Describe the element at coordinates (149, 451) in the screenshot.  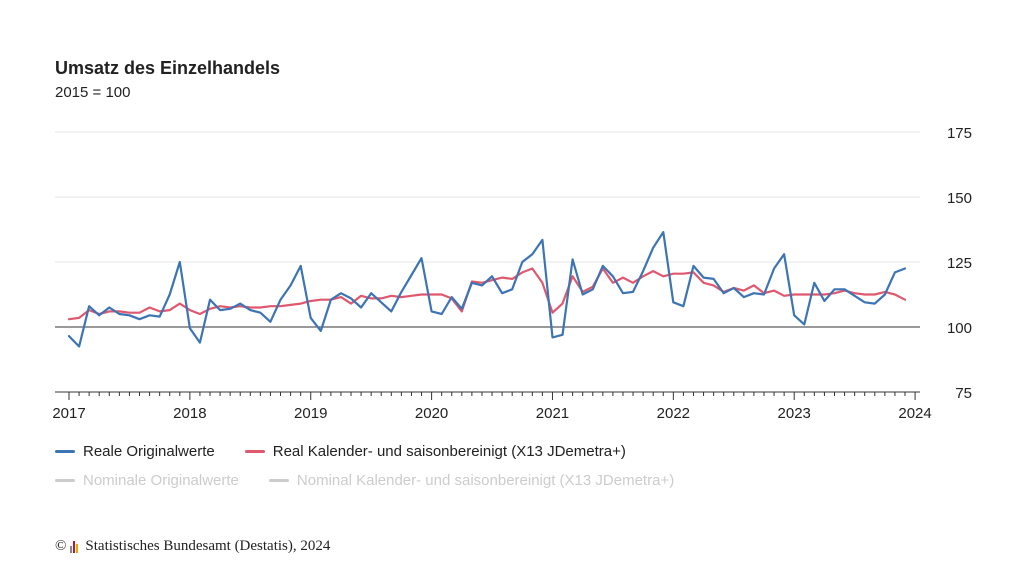
I see `legend-label: Reale Originalwerte` at that location.